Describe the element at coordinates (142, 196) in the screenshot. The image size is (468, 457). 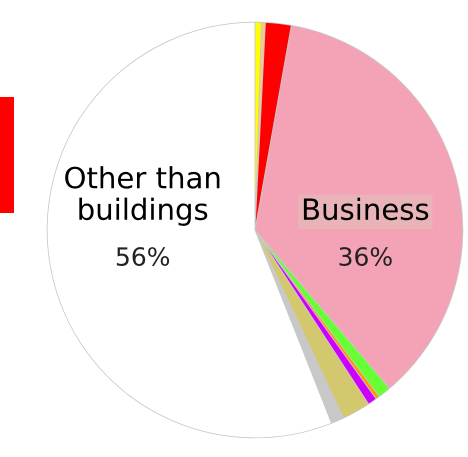
I see `slice-label: Other than buildings` at that location.